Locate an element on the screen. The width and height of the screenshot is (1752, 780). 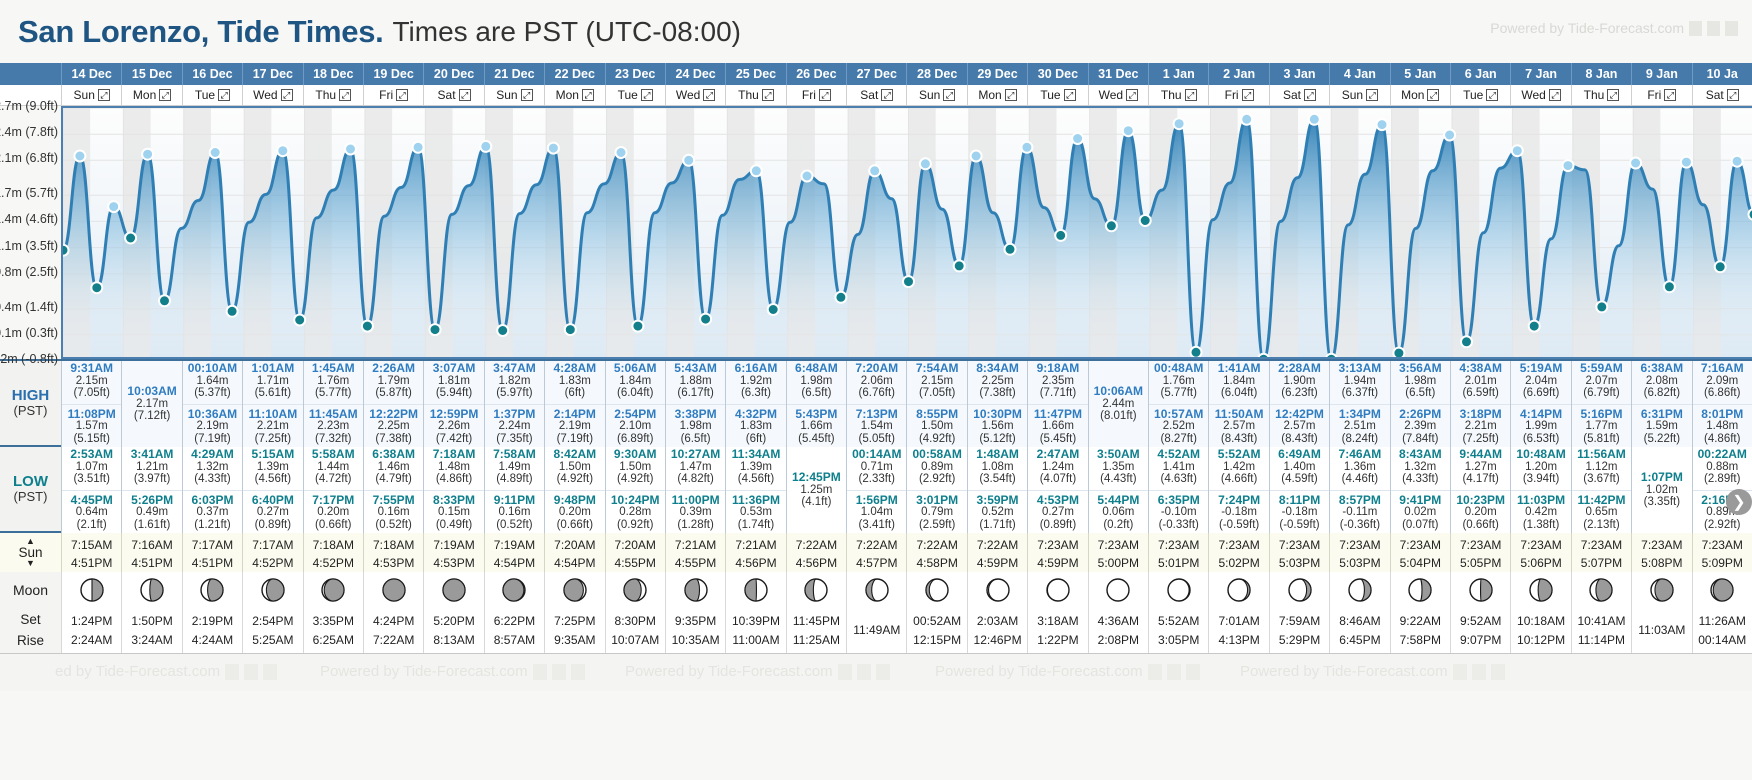
weekday-header-18: Thu ⤢ is located at coordinates (1178, 95).